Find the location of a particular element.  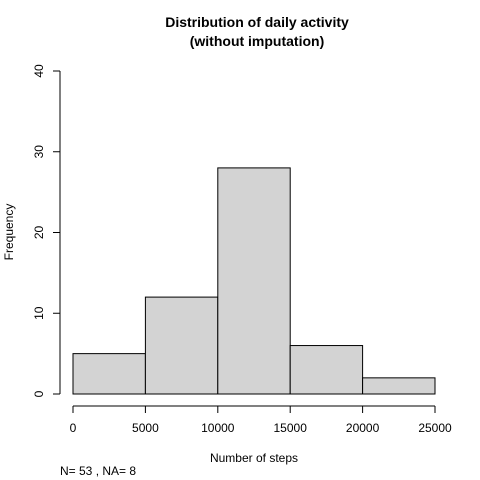

x-axis-label: Number of steps is located at coordinates (254, 458).